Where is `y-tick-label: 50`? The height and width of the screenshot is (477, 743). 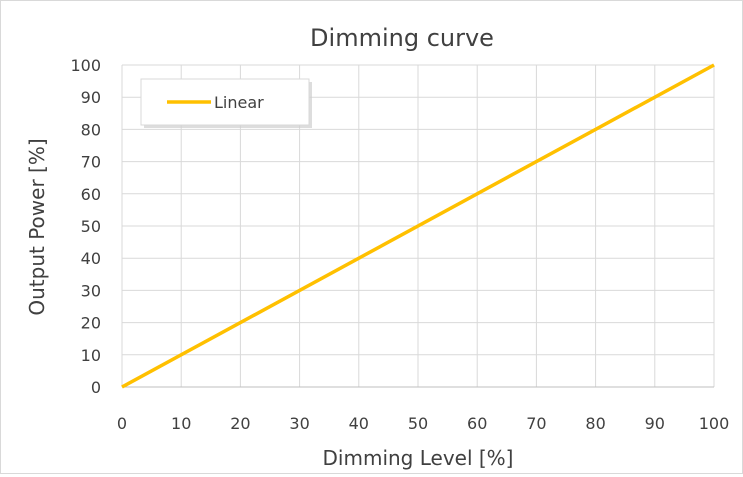
y-tick-label: 50 is located at coordinates (91, 226).